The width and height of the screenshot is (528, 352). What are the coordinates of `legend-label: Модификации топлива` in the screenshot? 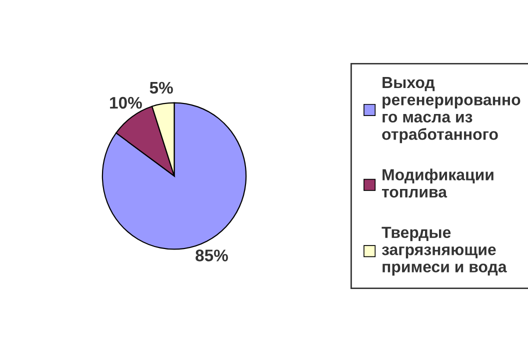 It's located at (438, 183).